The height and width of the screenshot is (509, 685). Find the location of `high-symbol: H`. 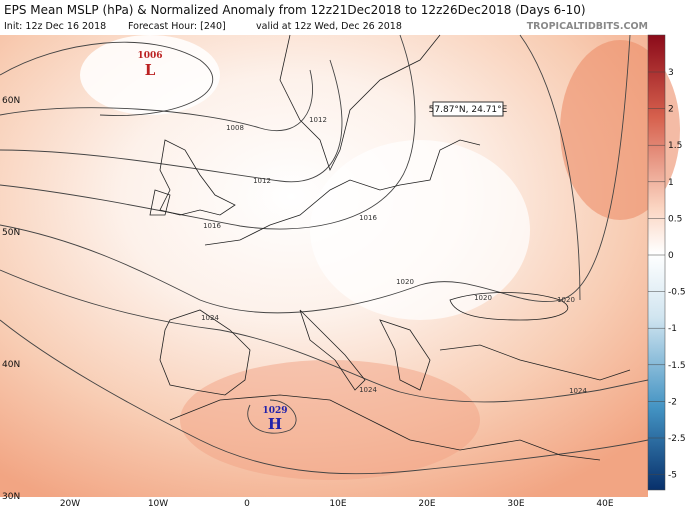

high-symbol: H is located at coordinates (275, 424).